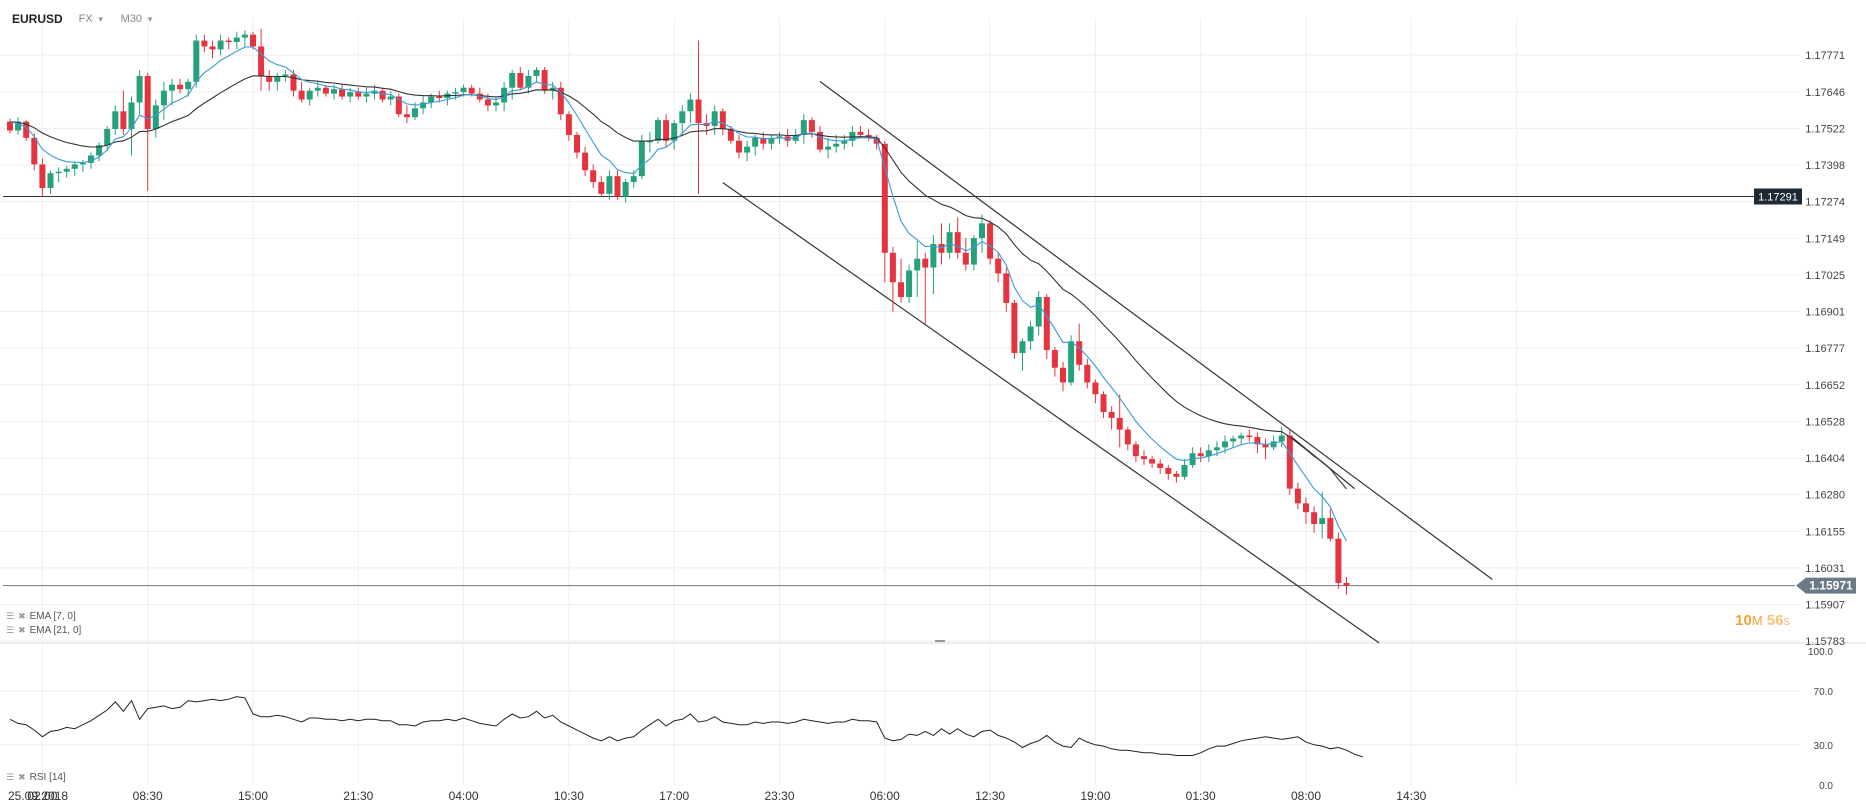  I want to click on timer-seconds-unit: s, so click(1787, 620).